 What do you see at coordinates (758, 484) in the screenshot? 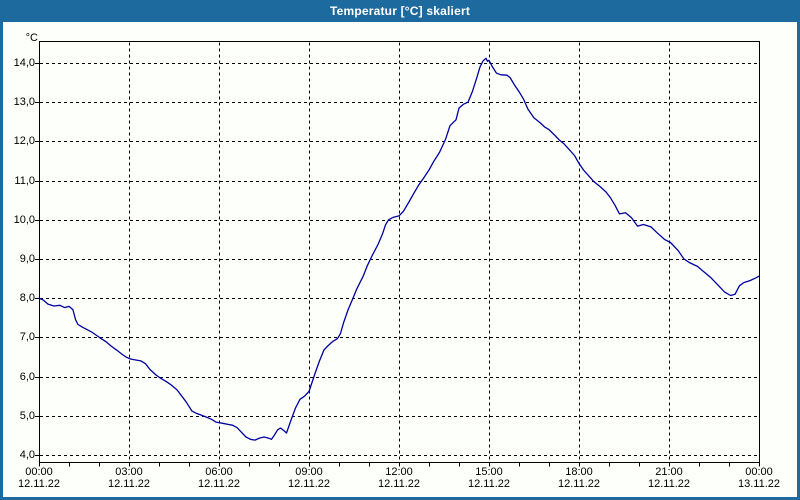
I see `x-tick-date-label: 13.11.22` at bounding box center [758, 484].